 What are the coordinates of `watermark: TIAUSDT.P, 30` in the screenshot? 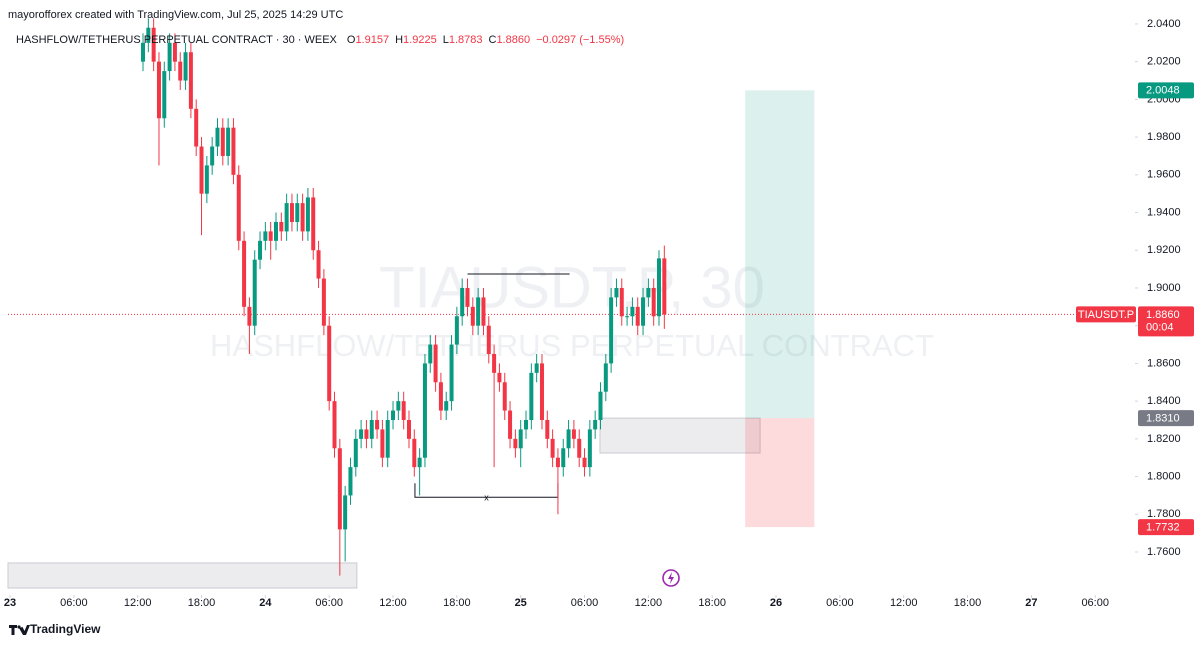 It's located at (572, 287).